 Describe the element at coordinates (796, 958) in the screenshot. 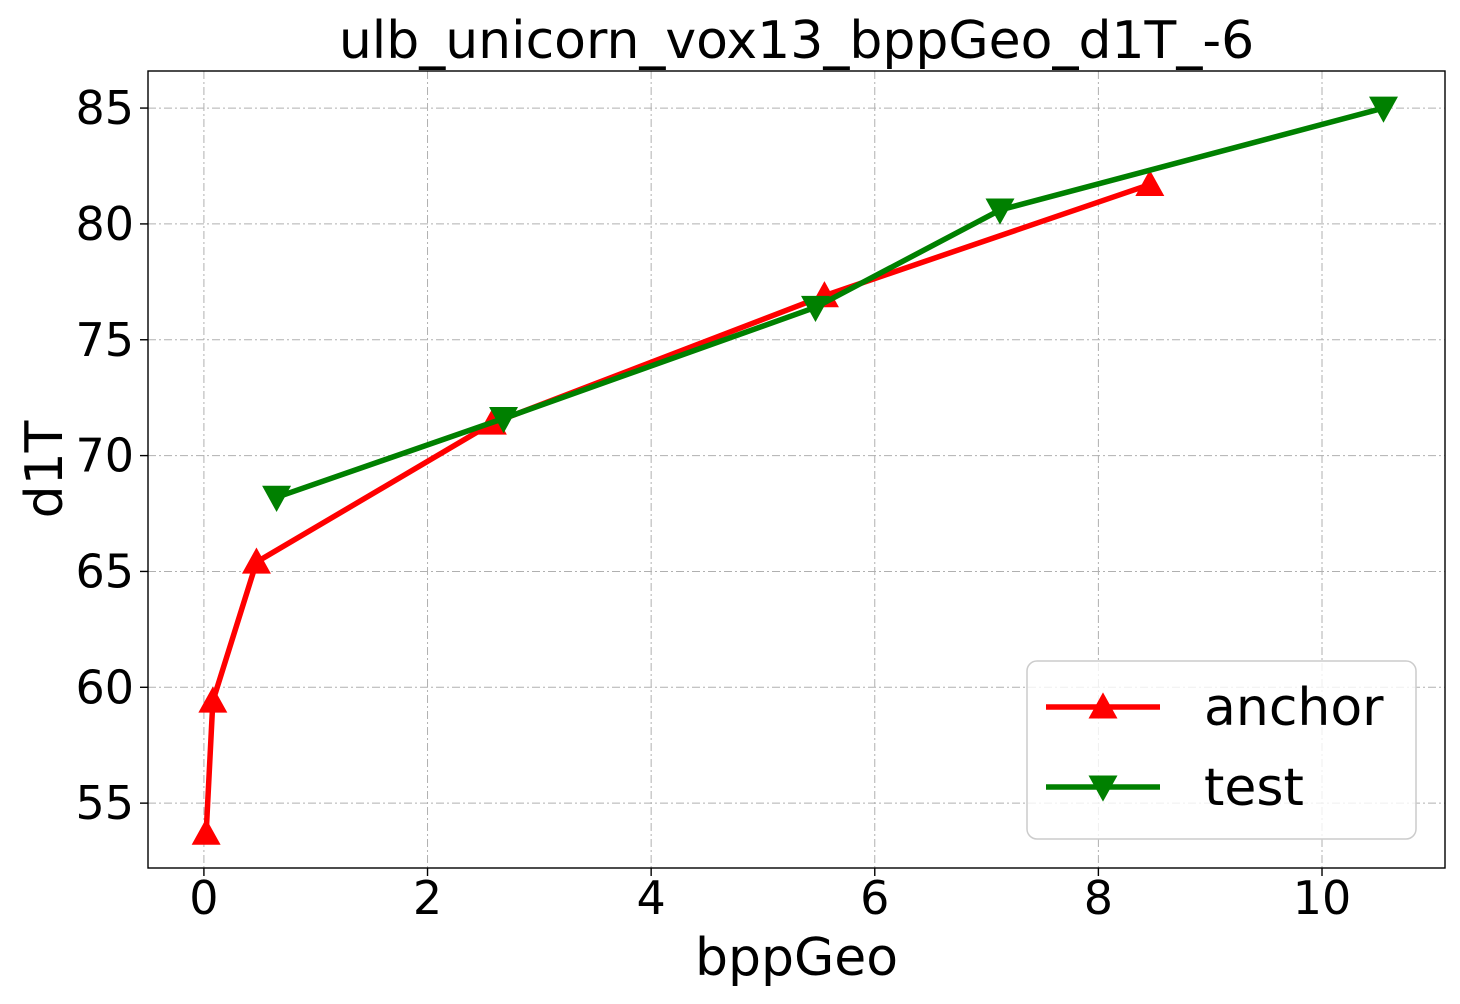

I see `x-axis-label: bppGeo` at that location.